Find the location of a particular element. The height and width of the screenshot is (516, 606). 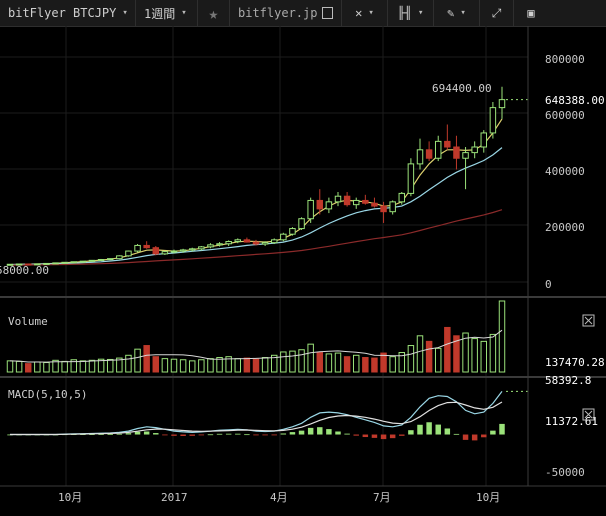

interval-label: 1週間 is located at coordinates (160, 13).